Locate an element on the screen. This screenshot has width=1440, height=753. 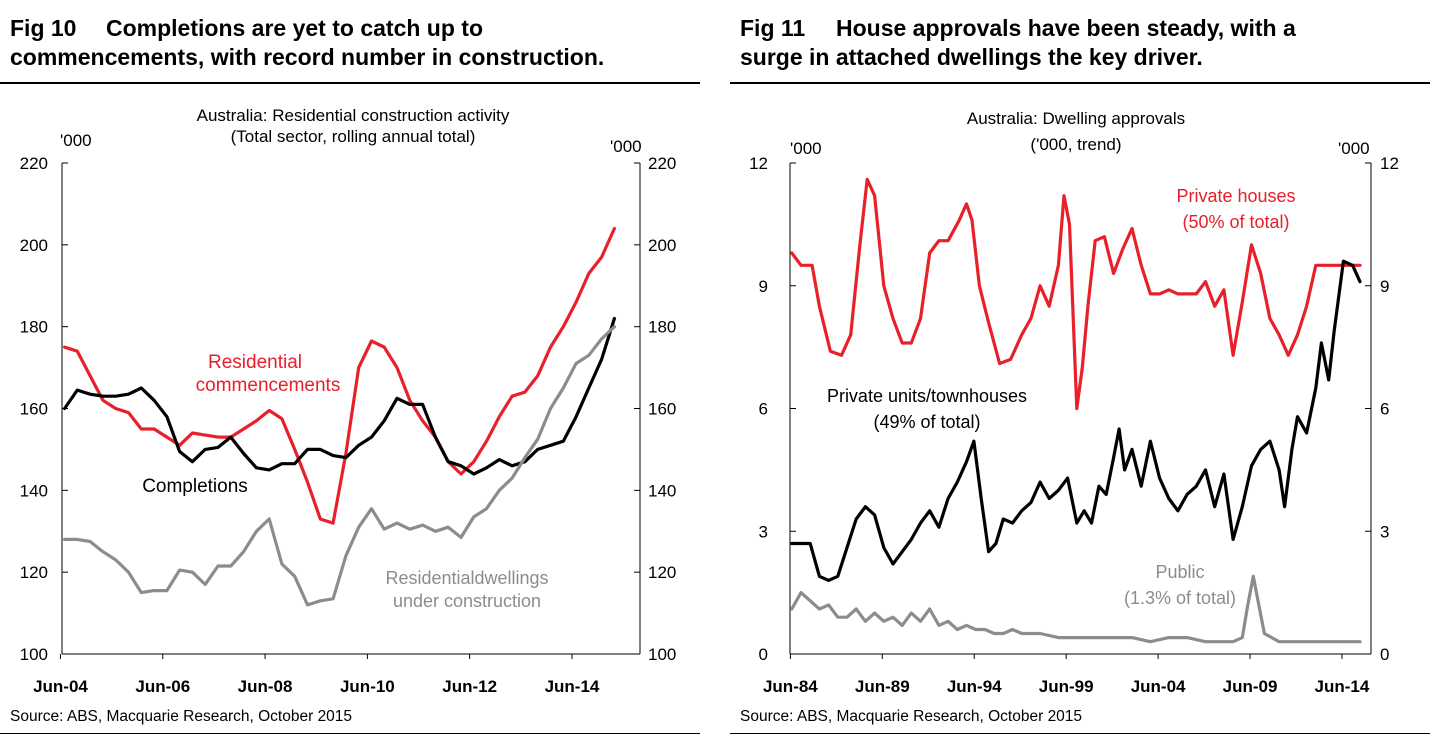
annotation-commencements-1: Residential is located at coordinates (255, 362).